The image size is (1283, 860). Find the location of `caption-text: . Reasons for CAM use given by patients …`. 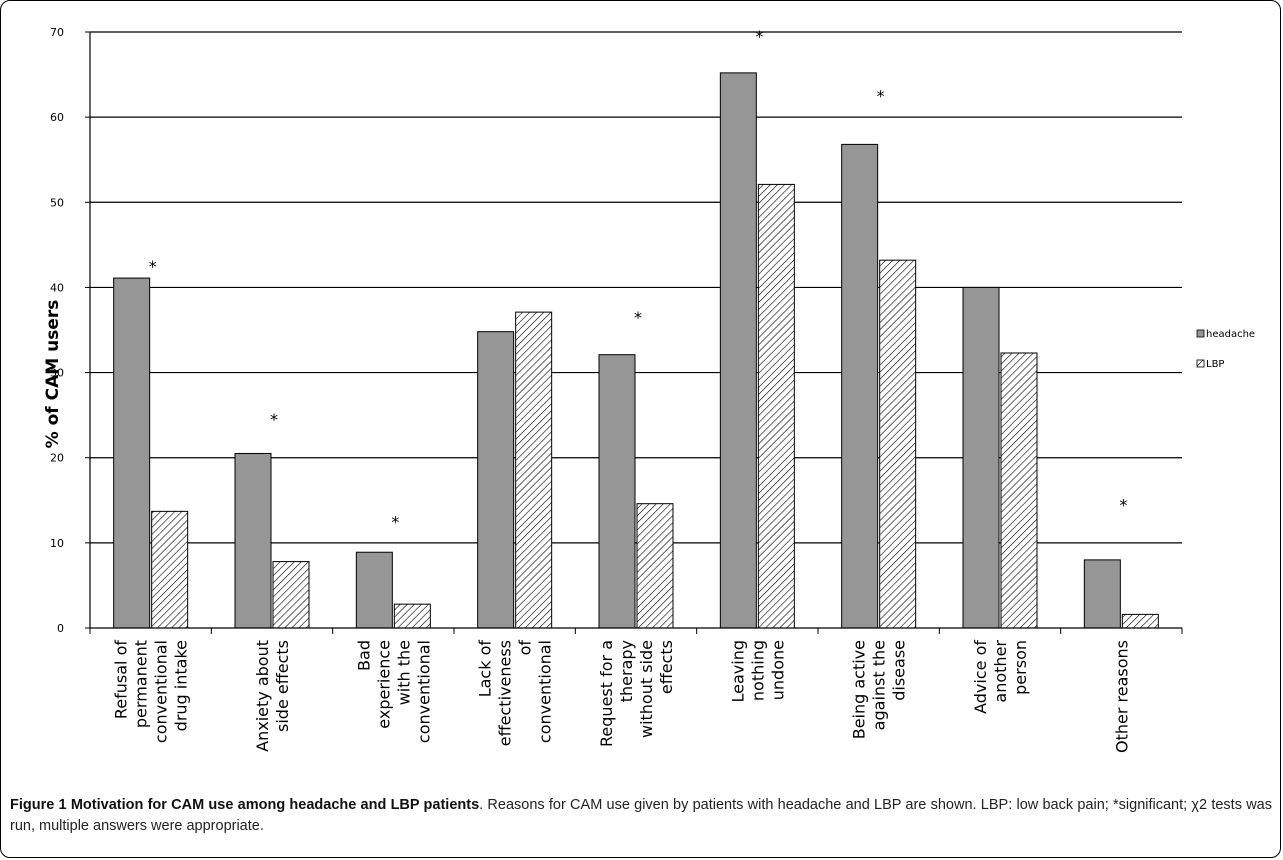

caption-text: . Reasons for CAM use given by patients … is located at coordinates (641, 815).